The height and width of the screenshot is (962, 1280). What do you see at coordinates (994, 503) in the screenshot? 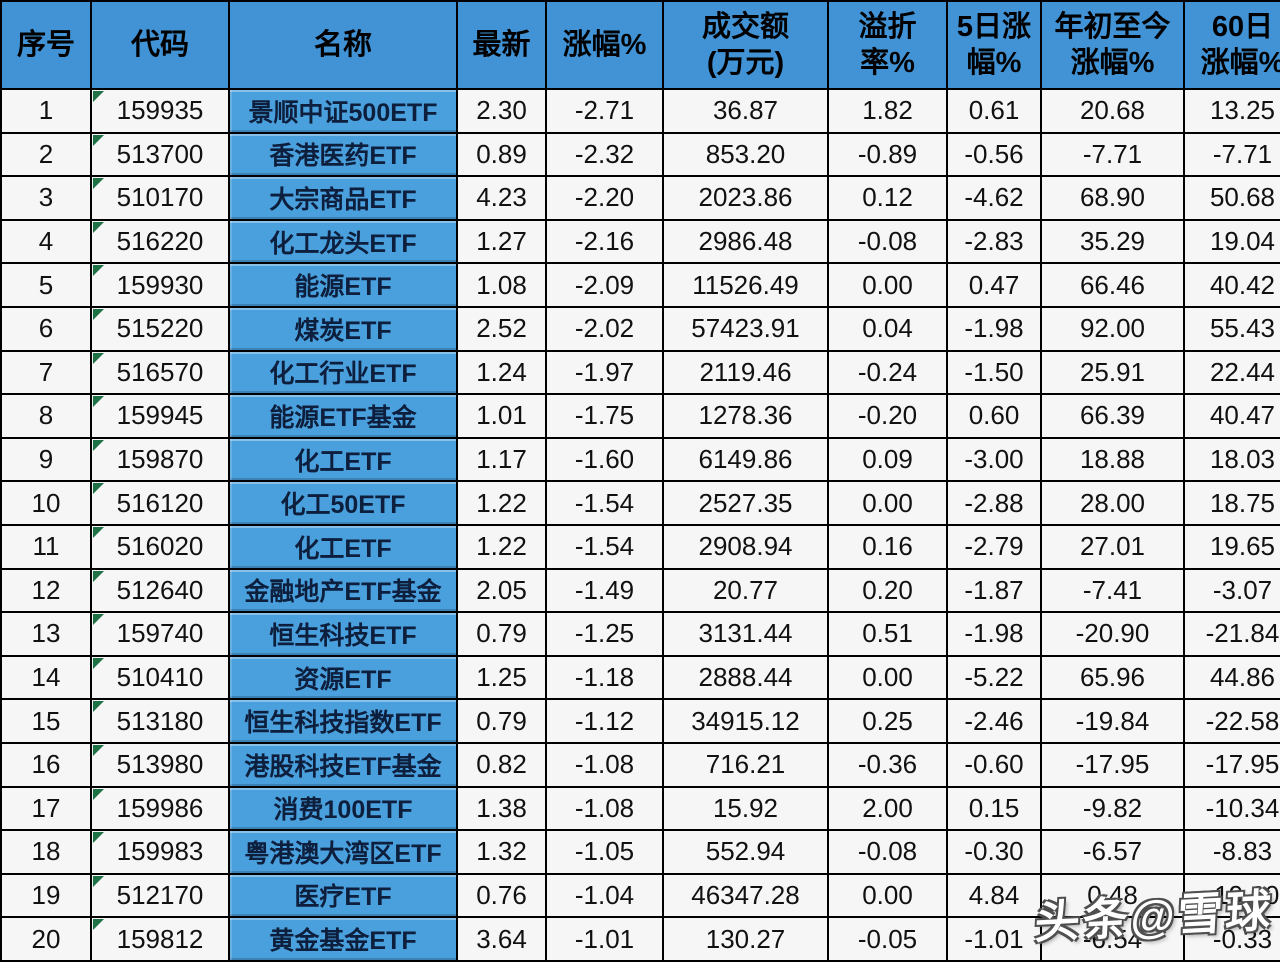
I see `cell-chg5d: -2.88` at bounding box center [994, 503].